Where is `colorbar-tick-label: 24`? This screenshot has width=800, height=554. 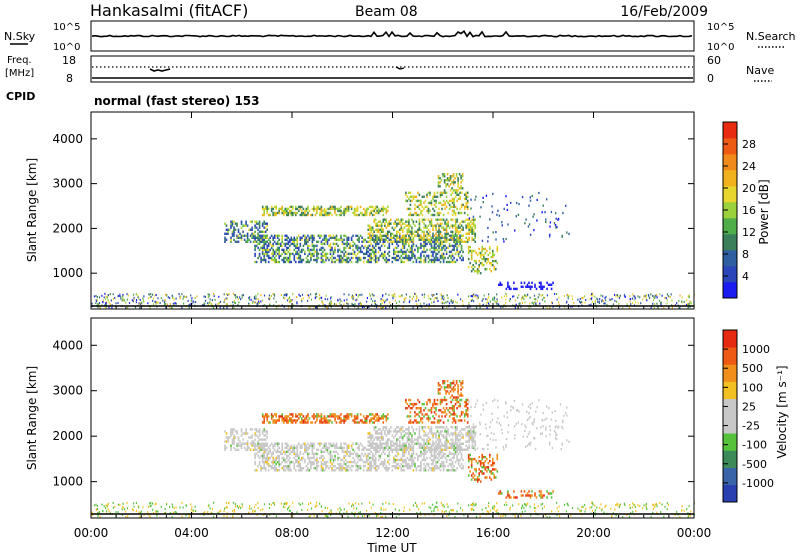 colorbar-tick-label: 24 is located at coordinates (749, 166).